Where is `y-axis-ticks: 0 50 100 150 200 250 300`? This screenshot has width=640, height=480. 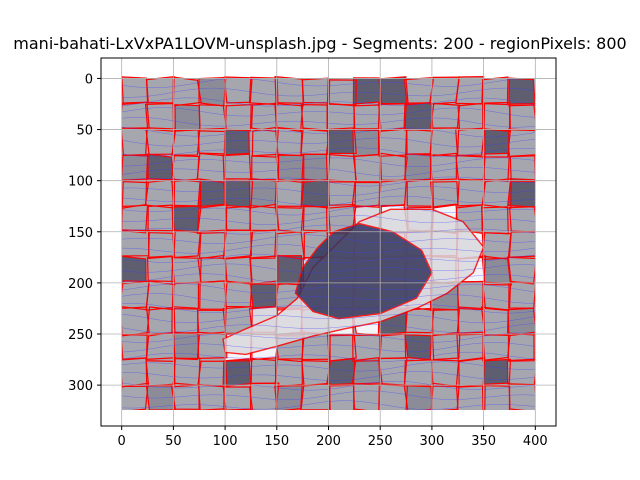 y-axis-ticks: 0 50 100 150 200 250 300 is located at coordinates (84, 233).